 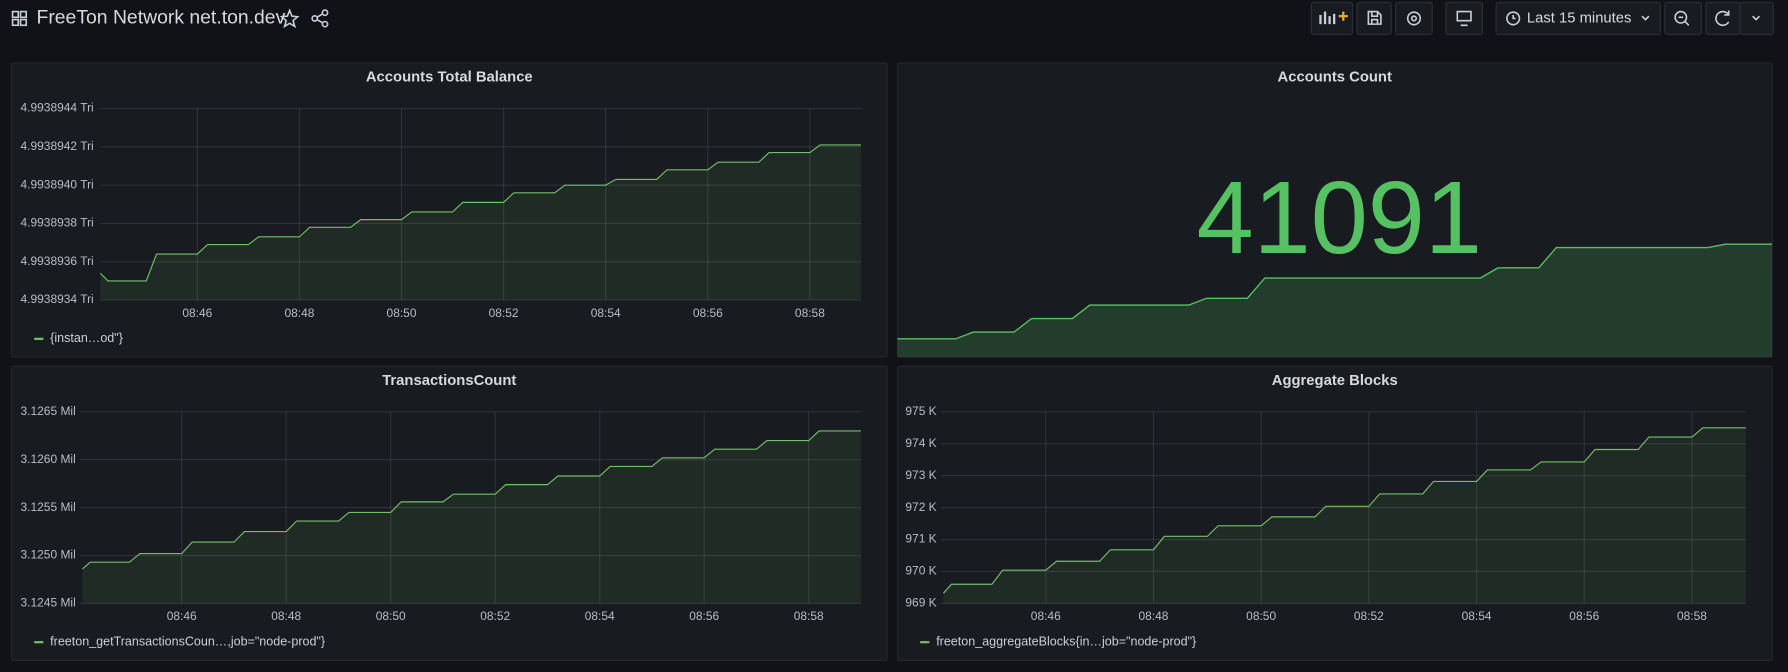 I want to click on y-tick-label: 3.1245 Mil, so click(x=48, y=603).